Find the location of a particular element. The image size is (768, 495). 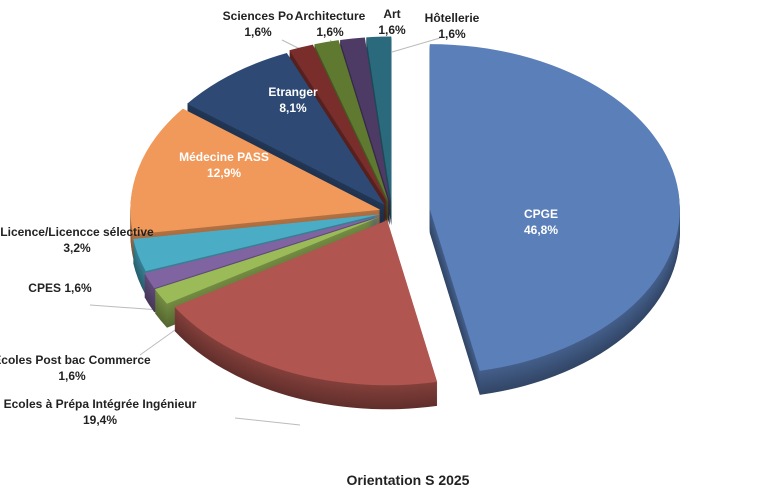

data-label: Sciences Po 1,6% is located at coordinates (258, 24).